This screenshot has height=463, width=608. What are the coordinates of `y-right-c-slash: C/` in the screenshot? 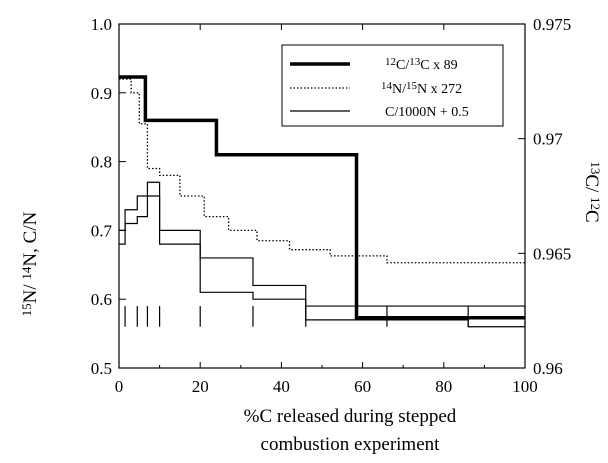 It's located at (591, 185).